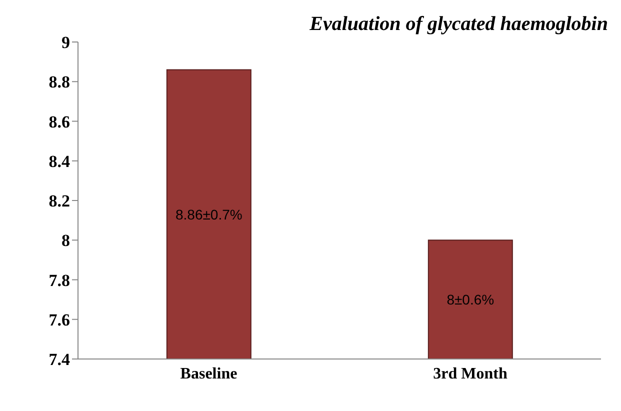 This screenshot has height=411, width=621. I want to click on y-tick-label: 8, so click(66, 240).